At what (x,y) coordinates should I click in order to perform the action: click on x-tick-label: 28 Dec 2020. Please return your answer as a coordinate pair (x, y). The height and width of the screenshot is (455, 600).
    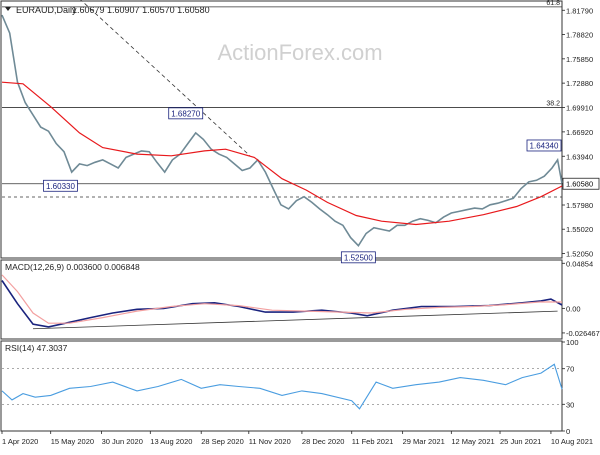
    Looking at the image, I should click on (323, 441).